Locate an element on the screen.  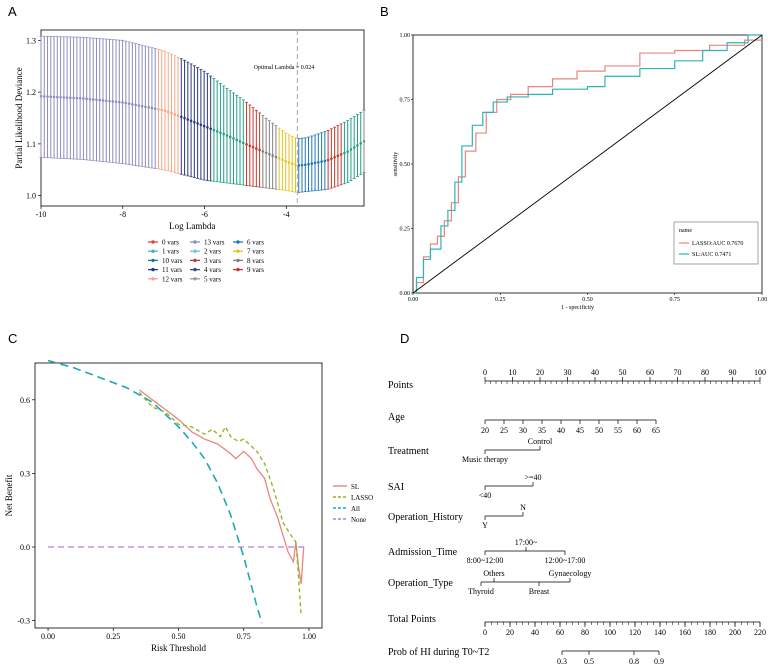
panel-letter-b: B is located at coordinates (384, 11).